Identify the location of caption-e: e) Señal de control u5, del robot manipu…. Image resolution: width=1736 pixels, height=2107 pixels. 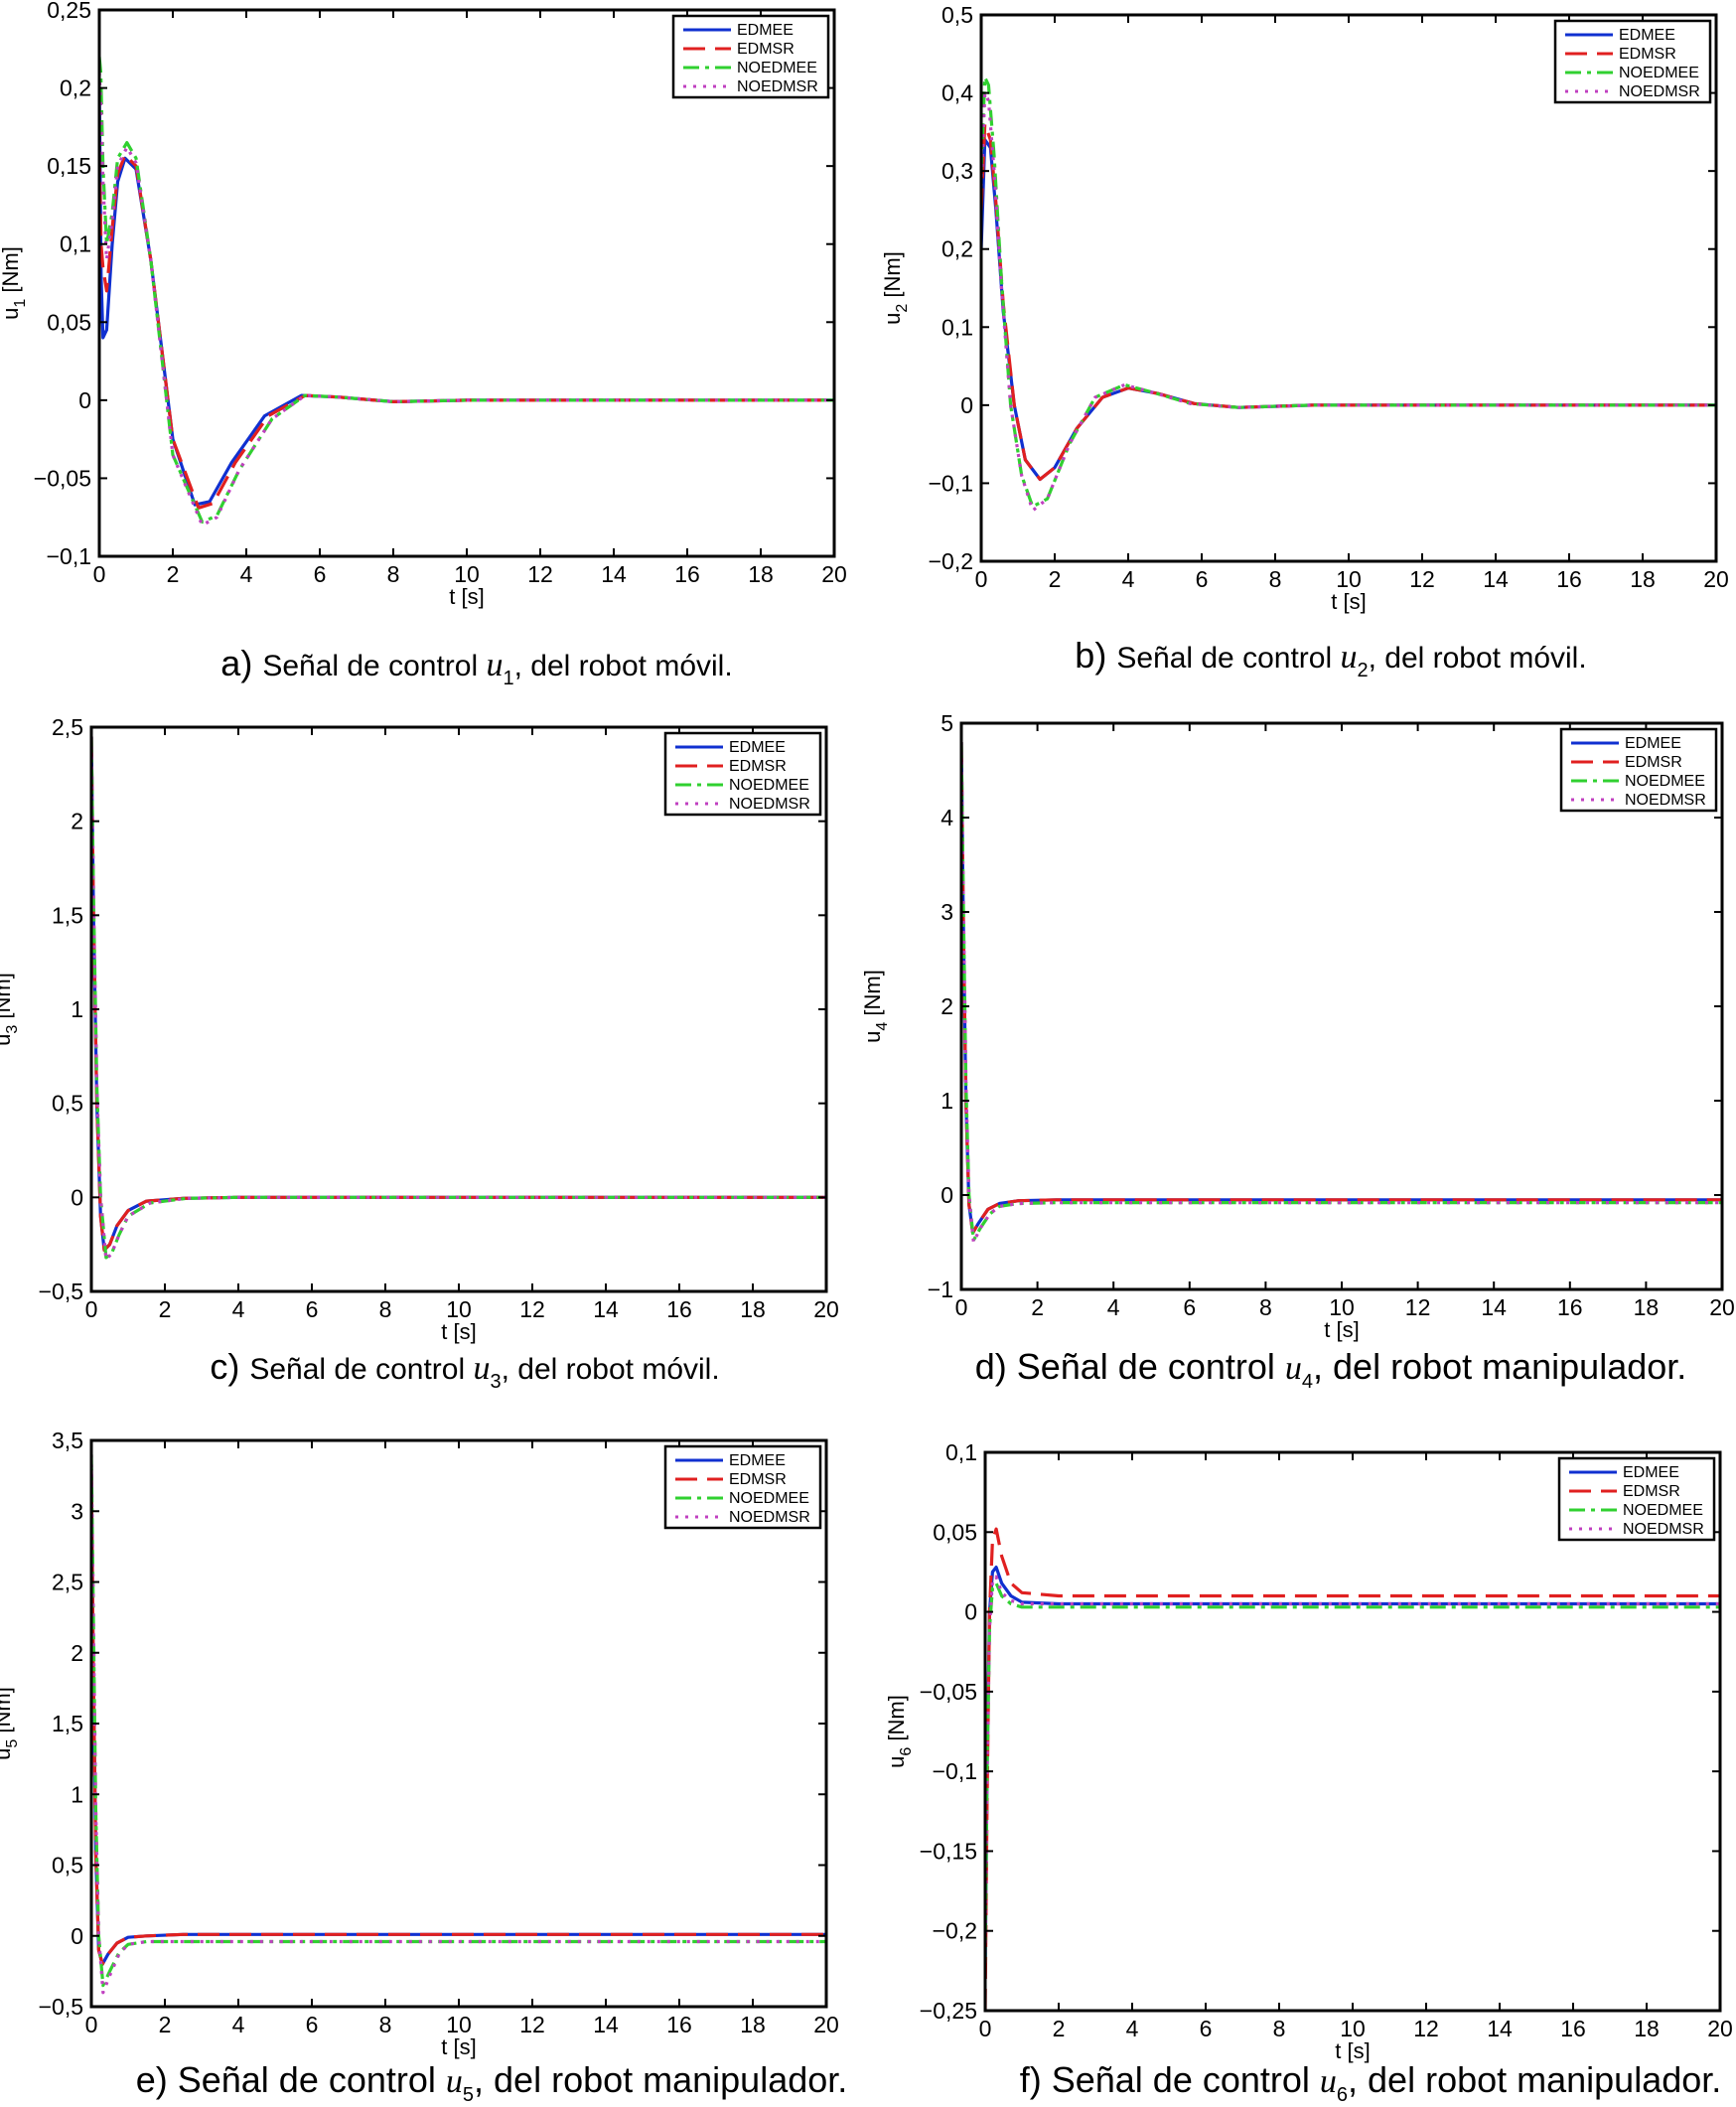
(492, 2083).